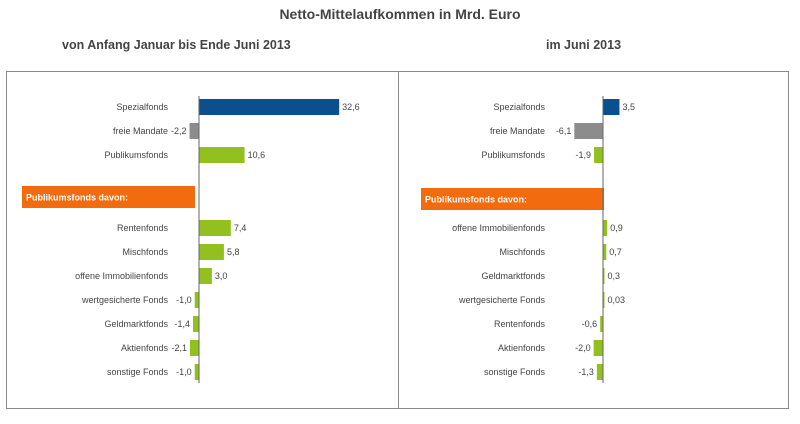 The image size is (800, 424). I want to click on ytd-offene-immobilienfonds-value-label: 3,0, so click(221, 276).